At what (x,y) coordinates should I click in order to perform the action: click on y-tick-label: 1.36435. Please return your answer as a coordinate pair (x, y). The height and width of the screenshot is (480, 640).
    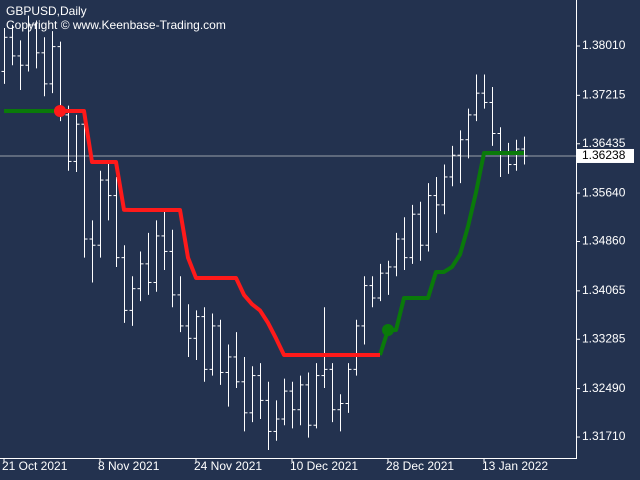
    Looking at the image, I should click on (604, 143).